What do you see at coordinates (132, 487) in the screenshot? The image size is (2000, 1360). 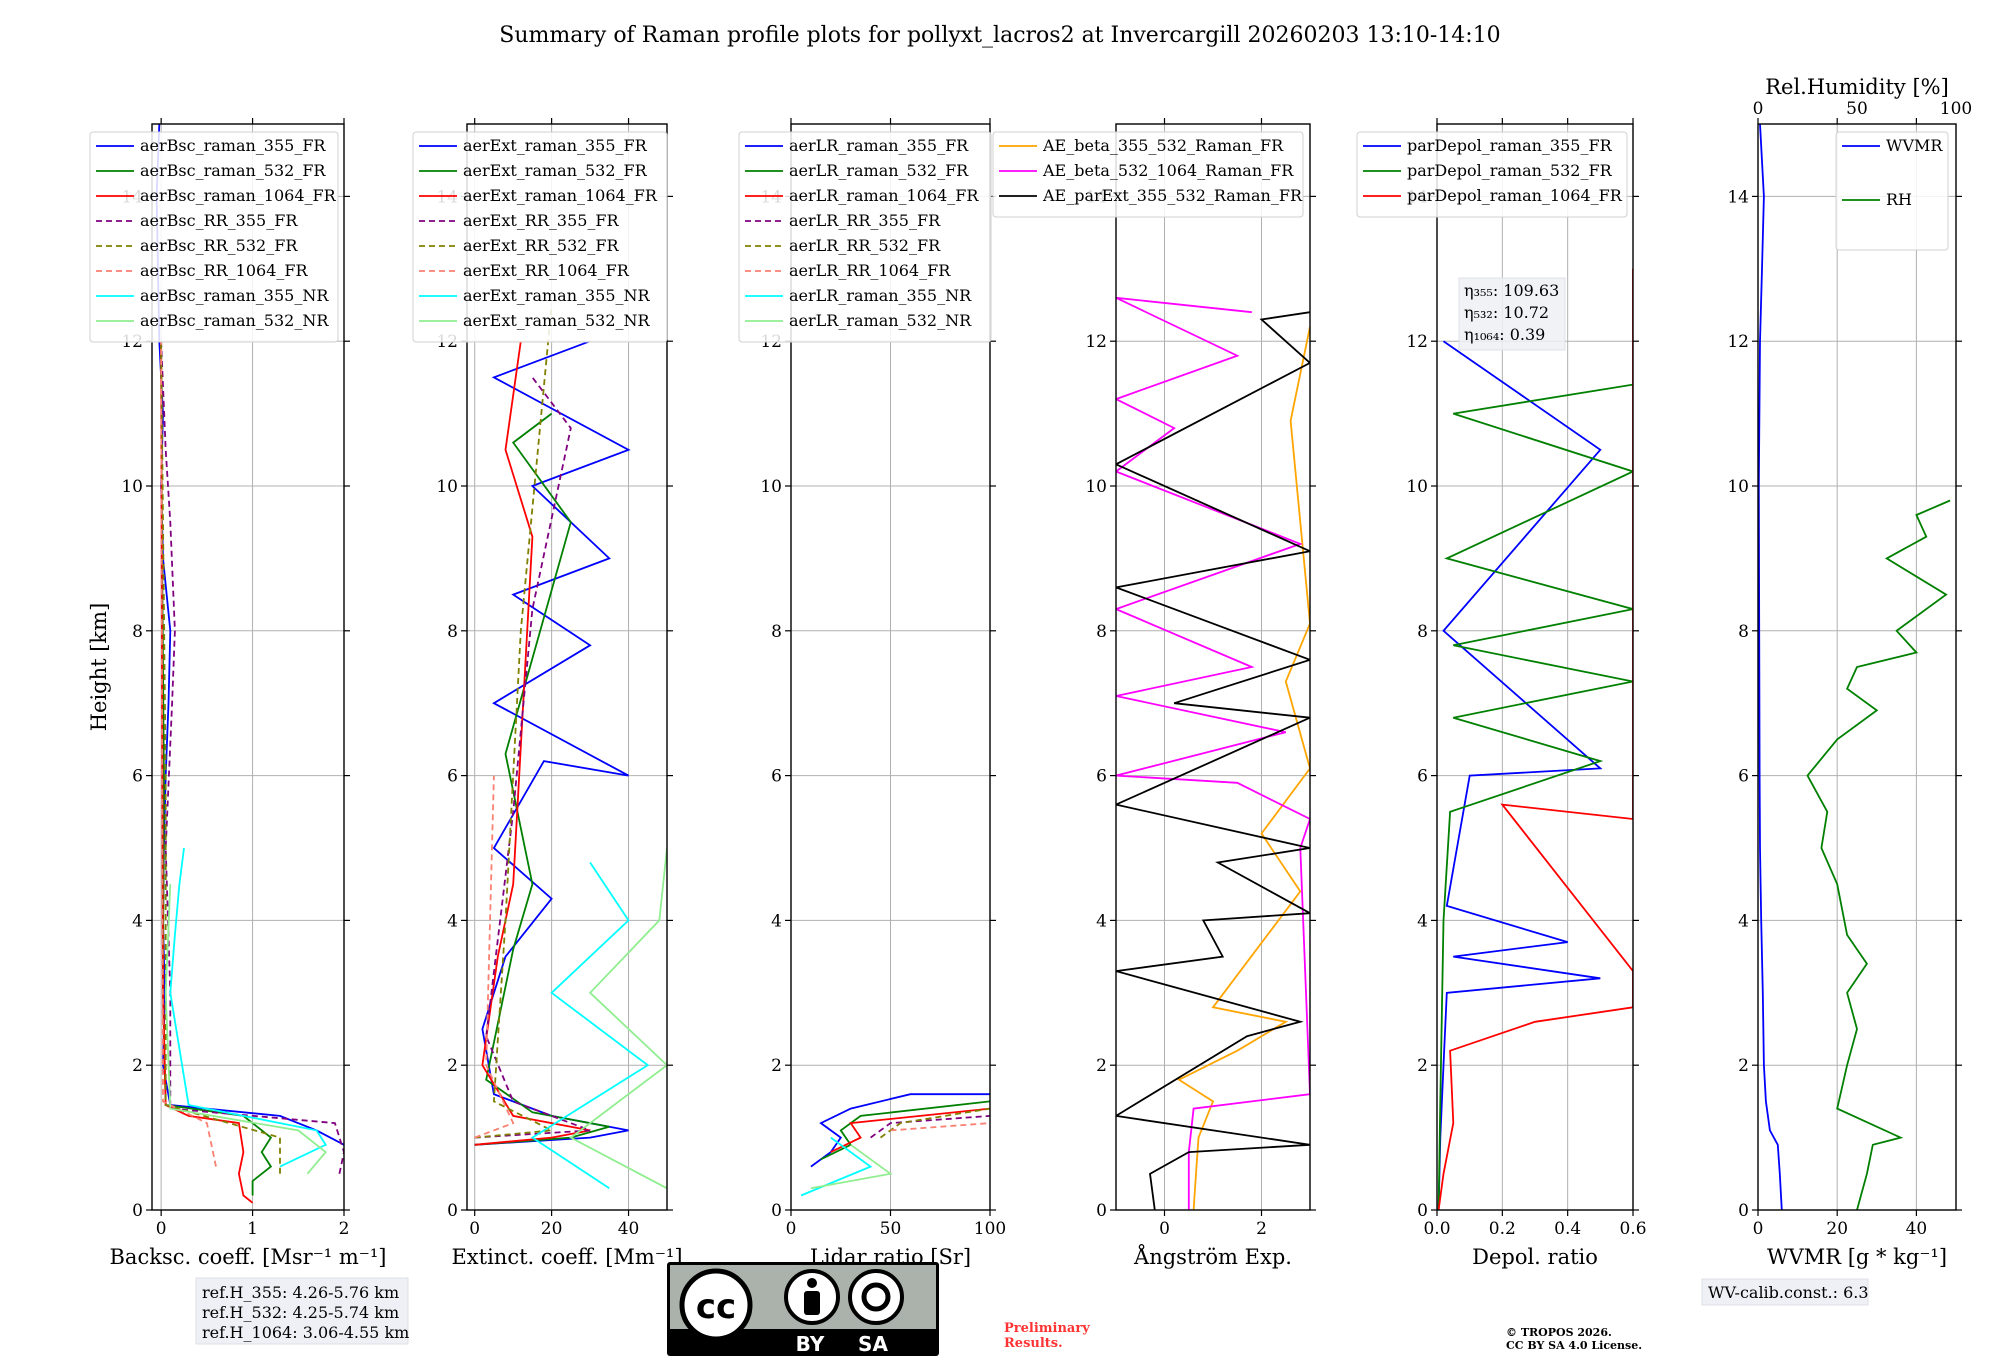 I see `ytick-label-bsc: 10` at bounding box center [132, 487].